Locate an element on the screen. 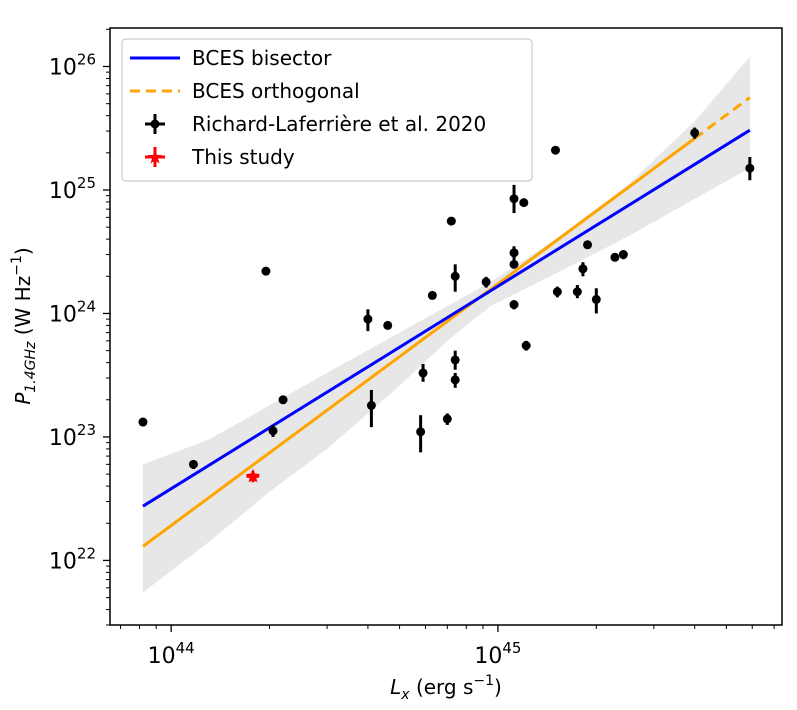  legend-swatch-this-study is located at coordinates (155, 157).